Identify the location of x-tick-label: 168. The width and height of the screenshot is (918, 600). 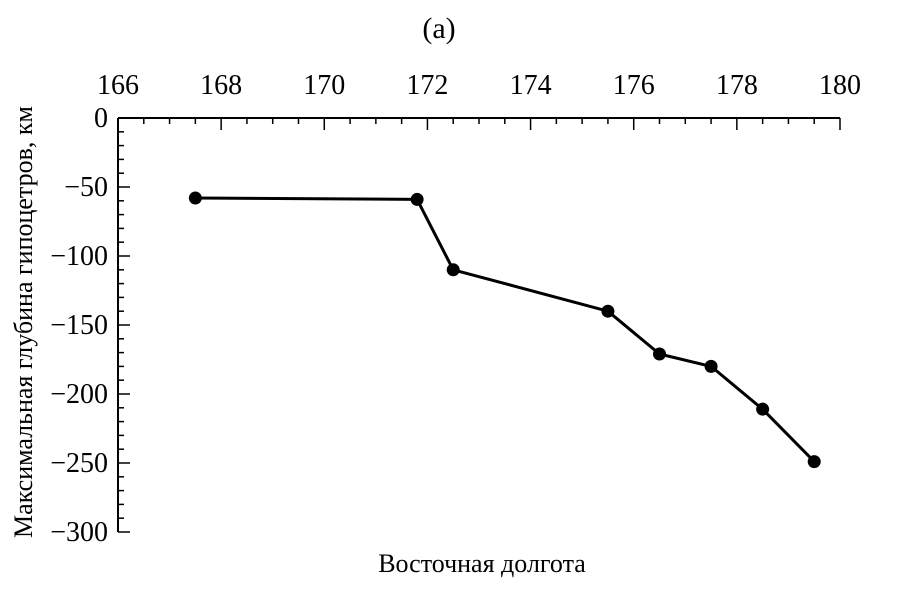
(221, 85).